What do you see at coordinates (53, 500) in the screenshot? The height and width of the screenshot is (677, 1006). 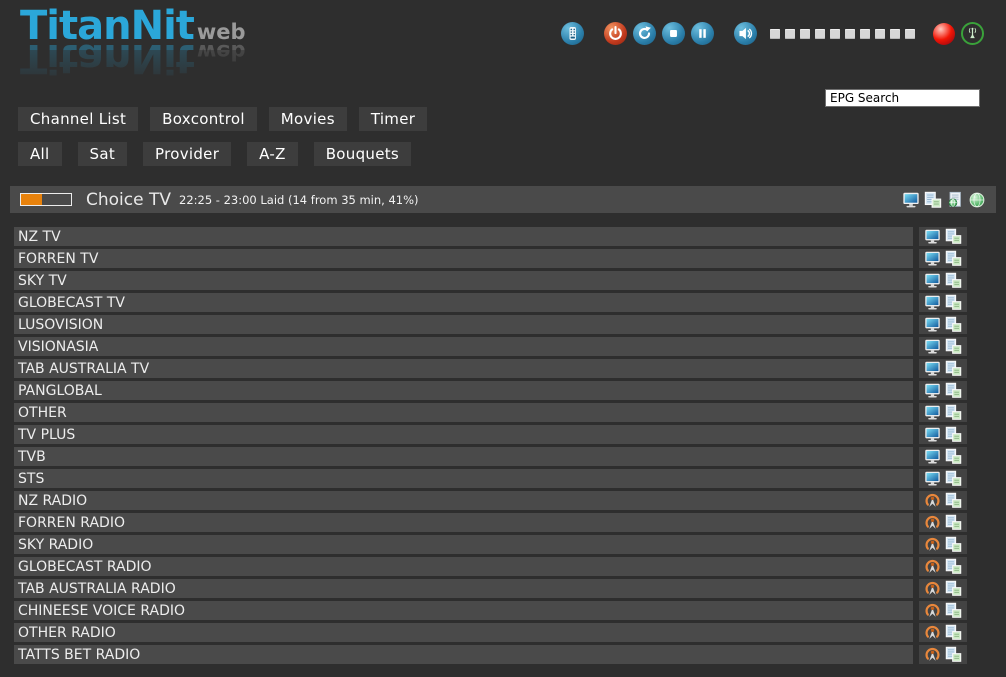 I see `channel-name: NZ RADIO` at bounding box center [53, 500].